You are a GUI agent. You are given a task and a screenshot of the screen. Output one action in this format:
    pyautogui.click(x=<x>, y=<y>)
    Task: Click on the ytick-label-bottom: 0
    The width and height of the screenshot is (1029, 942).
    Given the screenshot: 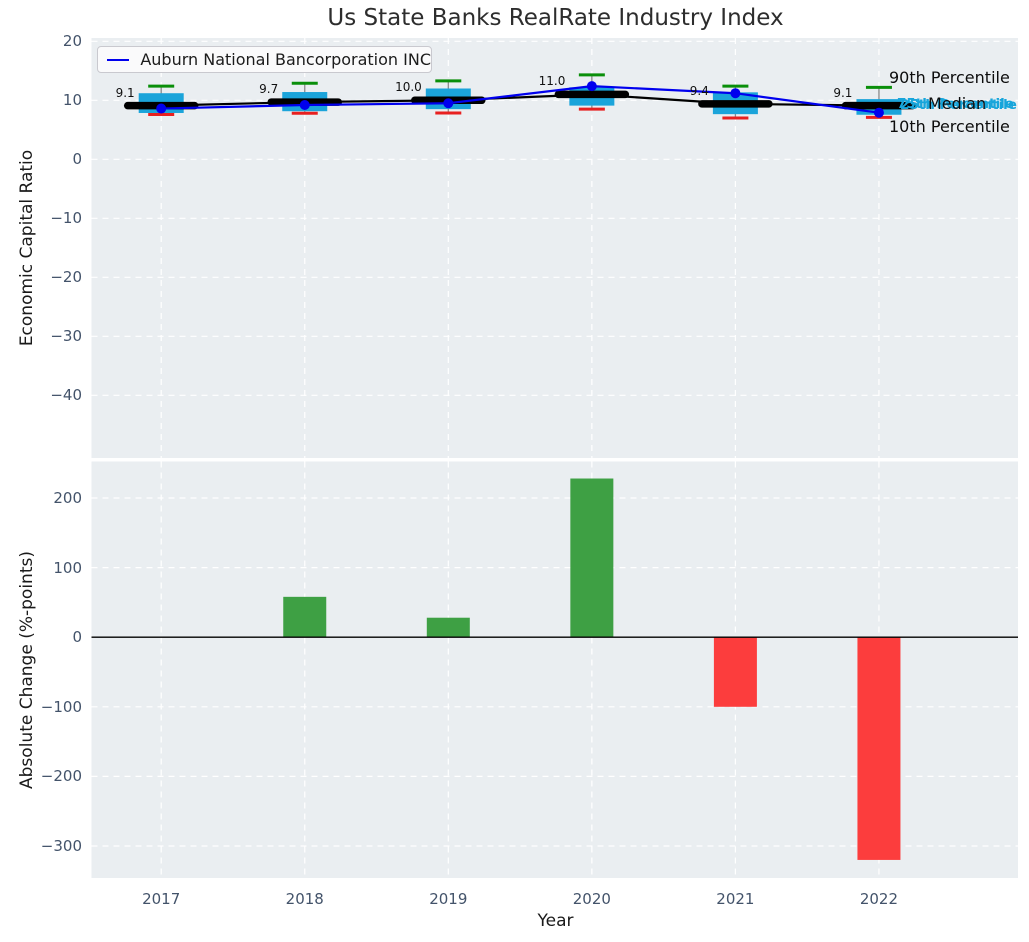 What is the action you would take?
    pyautogui.click(x=77, y=637)
    